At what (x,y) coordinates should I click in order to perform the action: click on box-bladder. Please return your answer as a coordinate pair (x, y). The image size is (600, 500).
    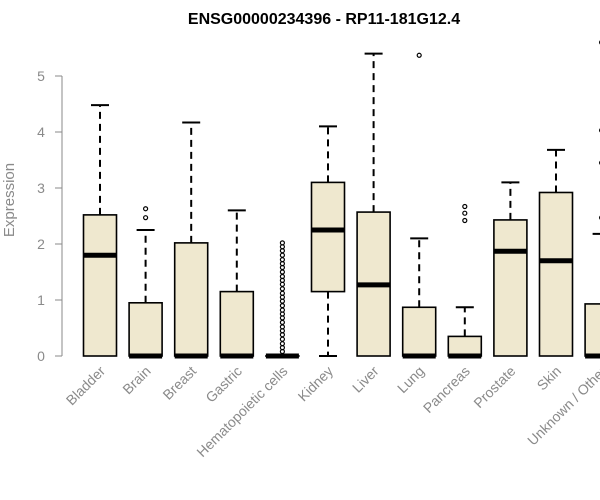
    Looking at the image, I should click on (100, 230).